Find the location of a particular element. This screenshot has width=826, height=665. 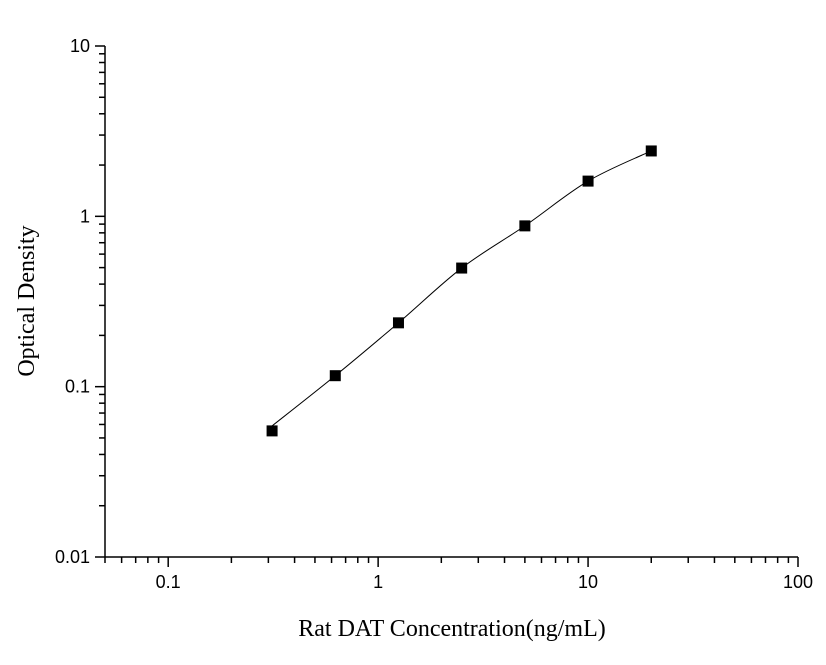

y-tick-label: 0.1 is located at coordinates (77, 387).